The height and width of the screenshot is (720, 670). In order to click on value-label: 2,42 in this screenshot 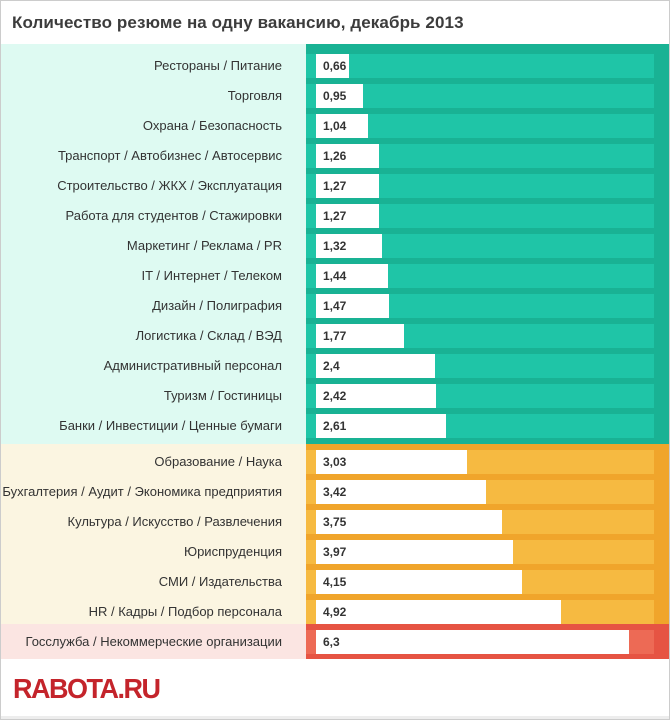, I will do `click(335, 396)`.